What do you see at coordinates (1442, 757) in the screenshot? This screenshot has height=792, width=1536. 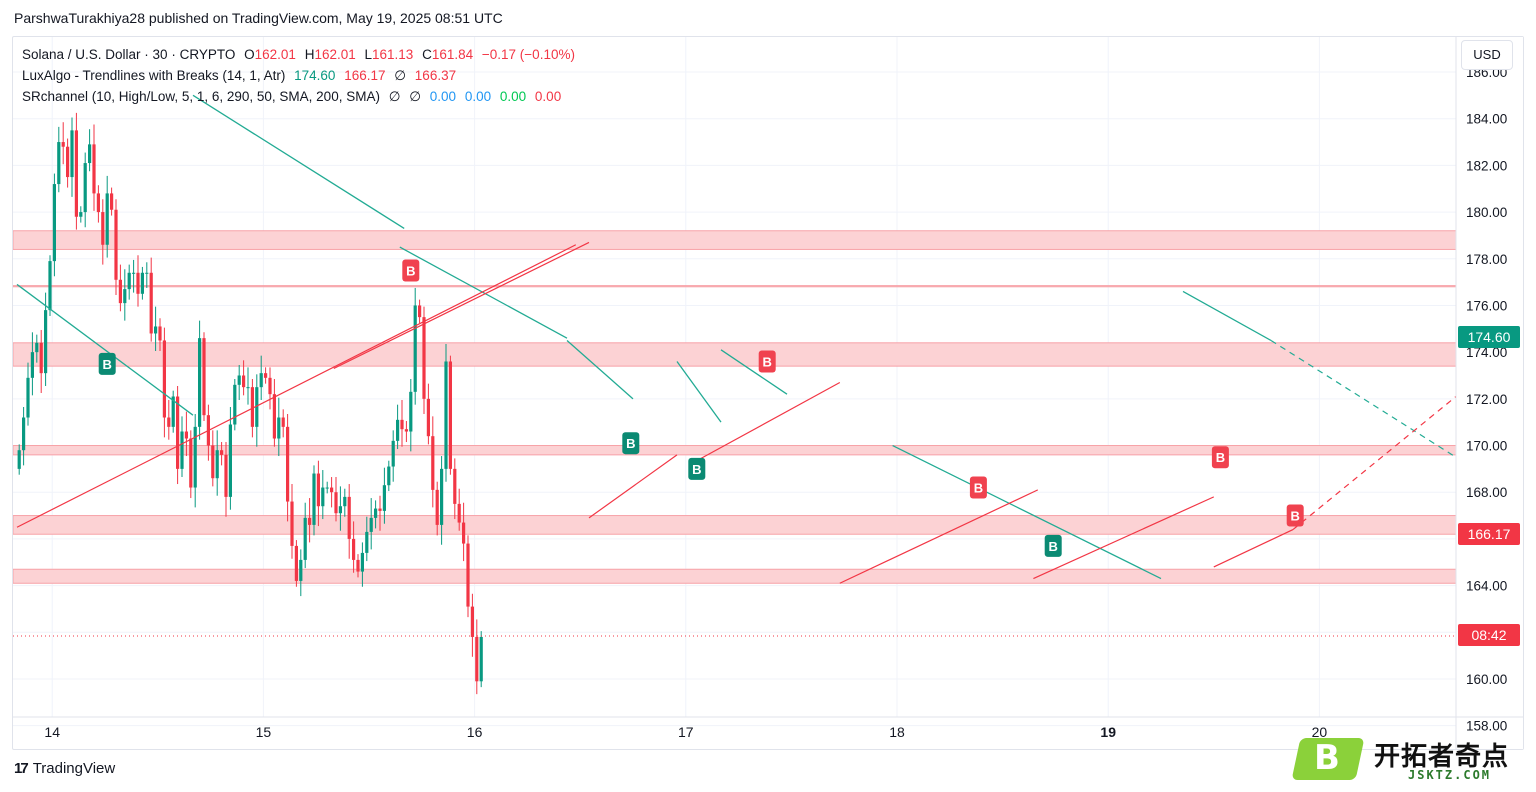 I see `watermark-title: 开拓者奇点` at bounding box center [1442, 757].